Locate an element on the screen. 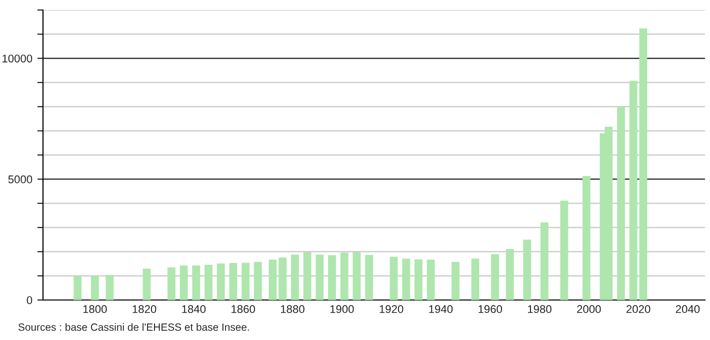 This screenshot has height=340, width=710. x-tick-label: 1840 is located at coordinates (194, 309).